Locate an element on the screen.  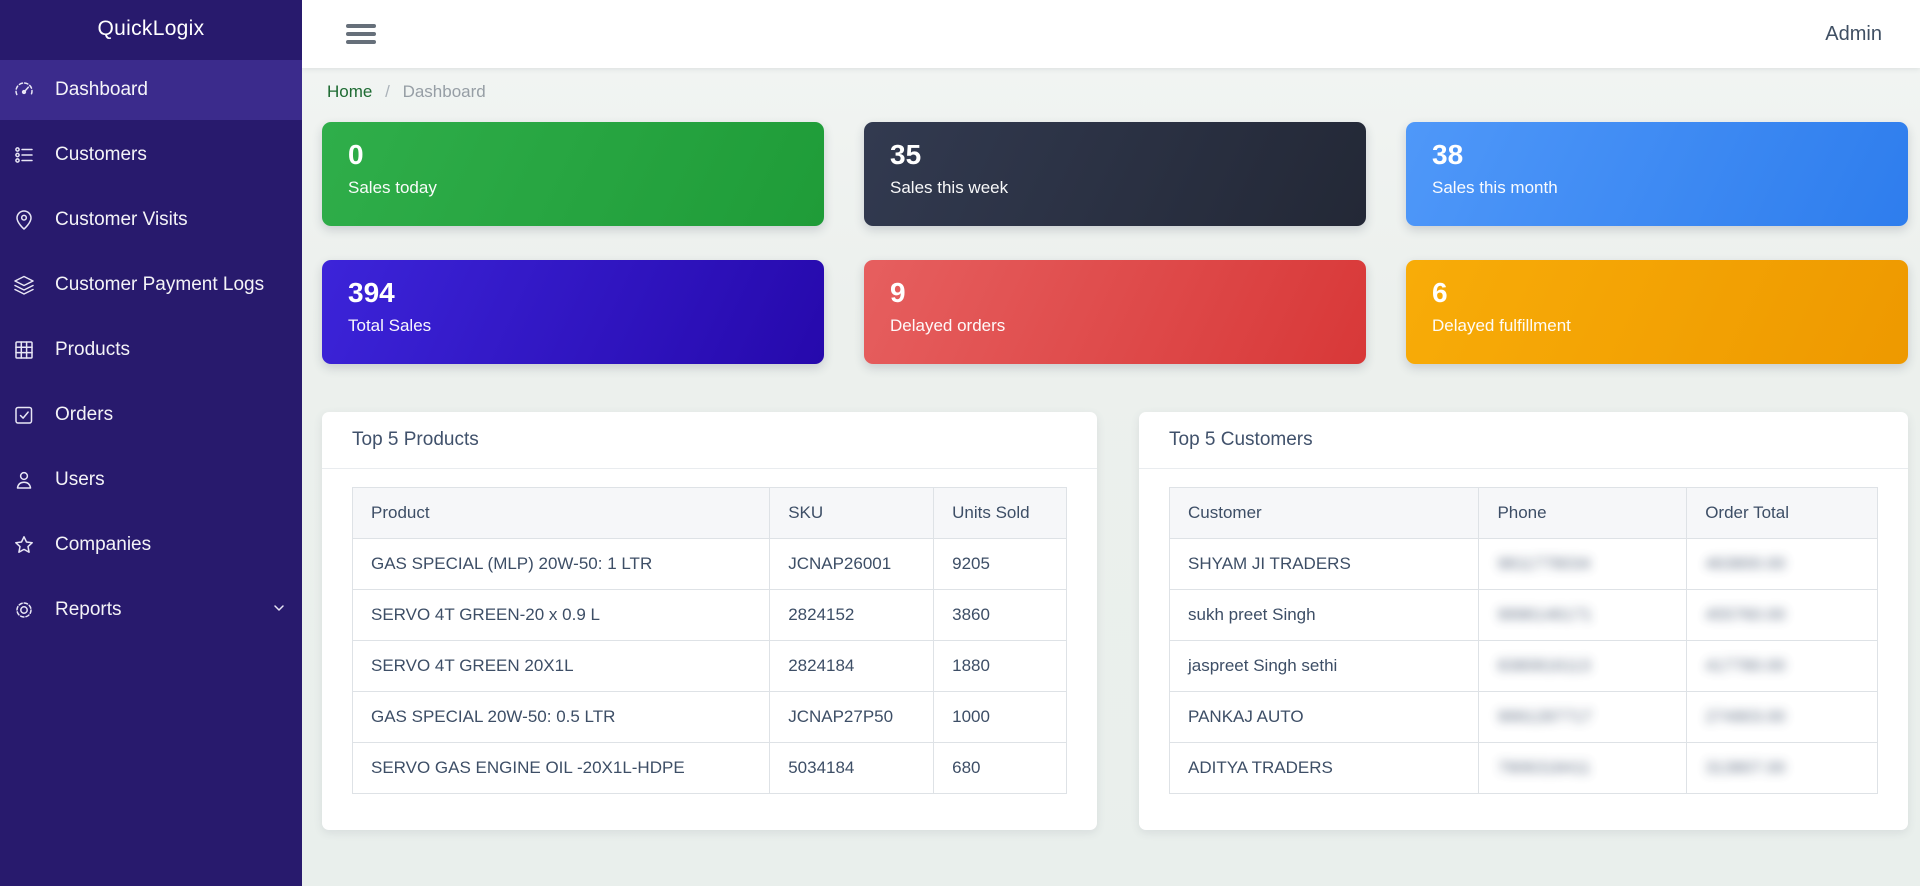
table-cell: JCNAP27P50 is located at coordinates (852, 717).